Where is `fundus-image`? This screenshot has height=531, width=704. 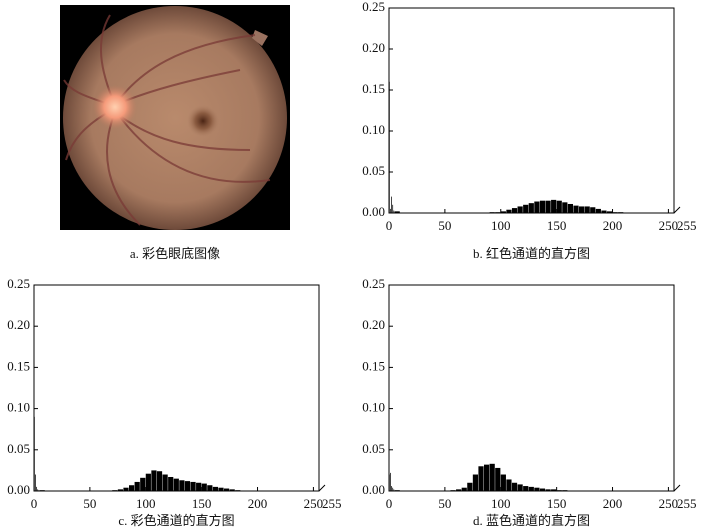 fundus-image is located at coordinates (175, 117).